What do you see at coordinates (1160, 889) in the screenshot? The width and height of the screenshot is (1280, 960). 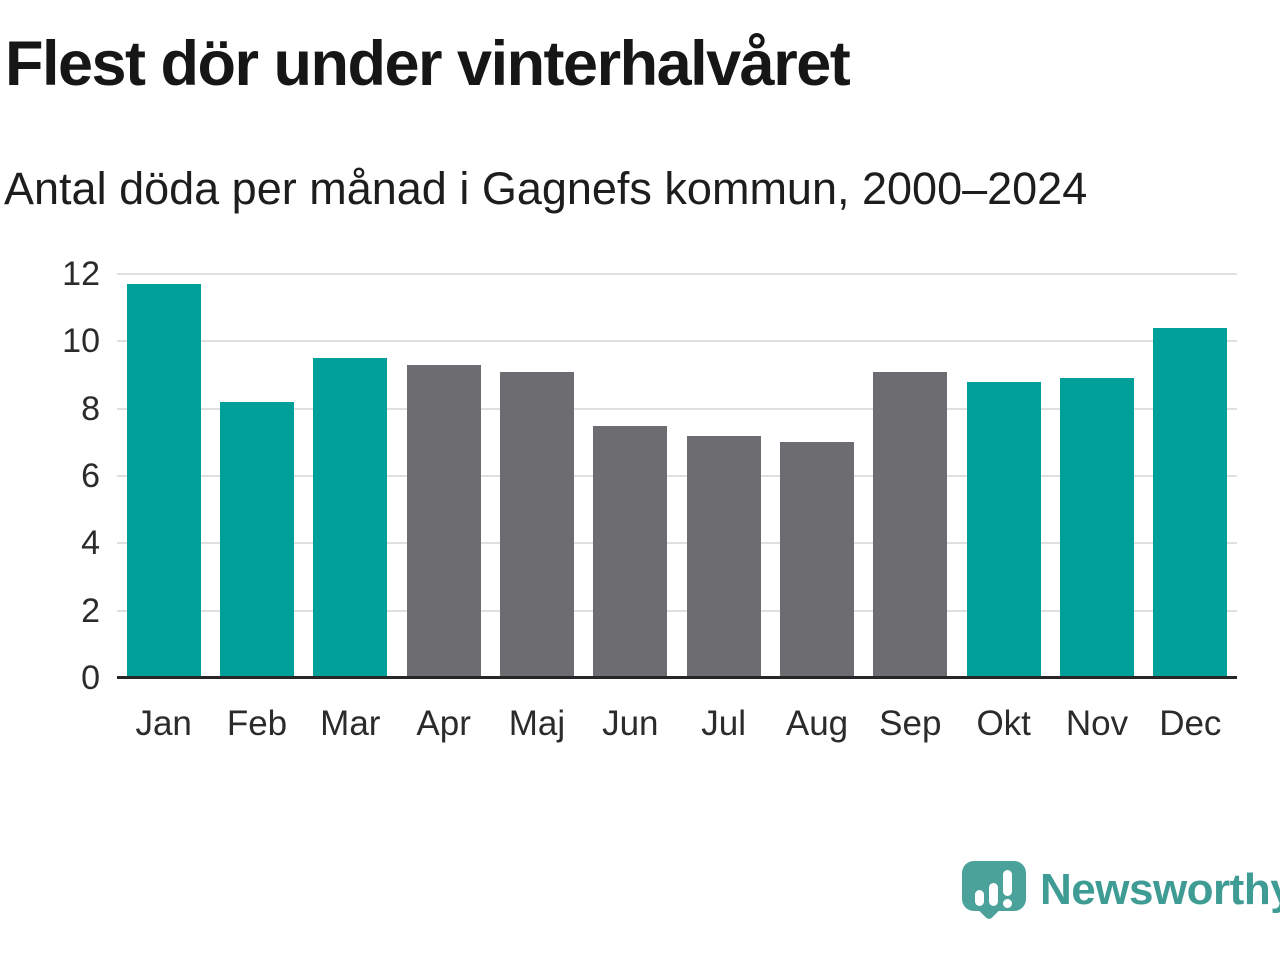 I see `newsworthy-logo-text: Newsworthy` at bounding box center [1160, 889].